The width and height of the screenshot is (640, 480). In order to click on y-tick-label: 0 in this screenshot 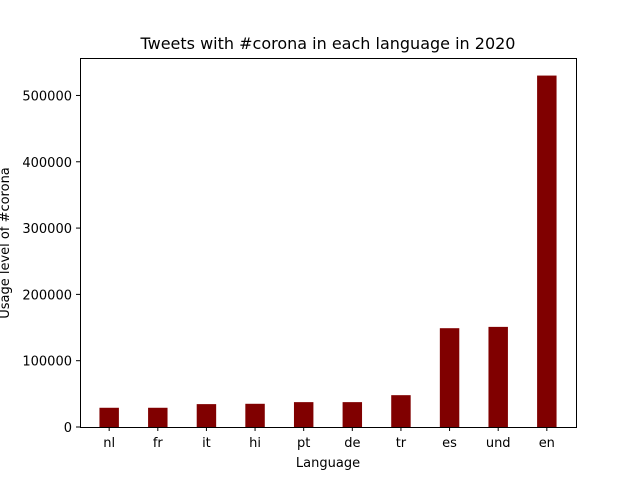, I will do `click(68, 428)`.